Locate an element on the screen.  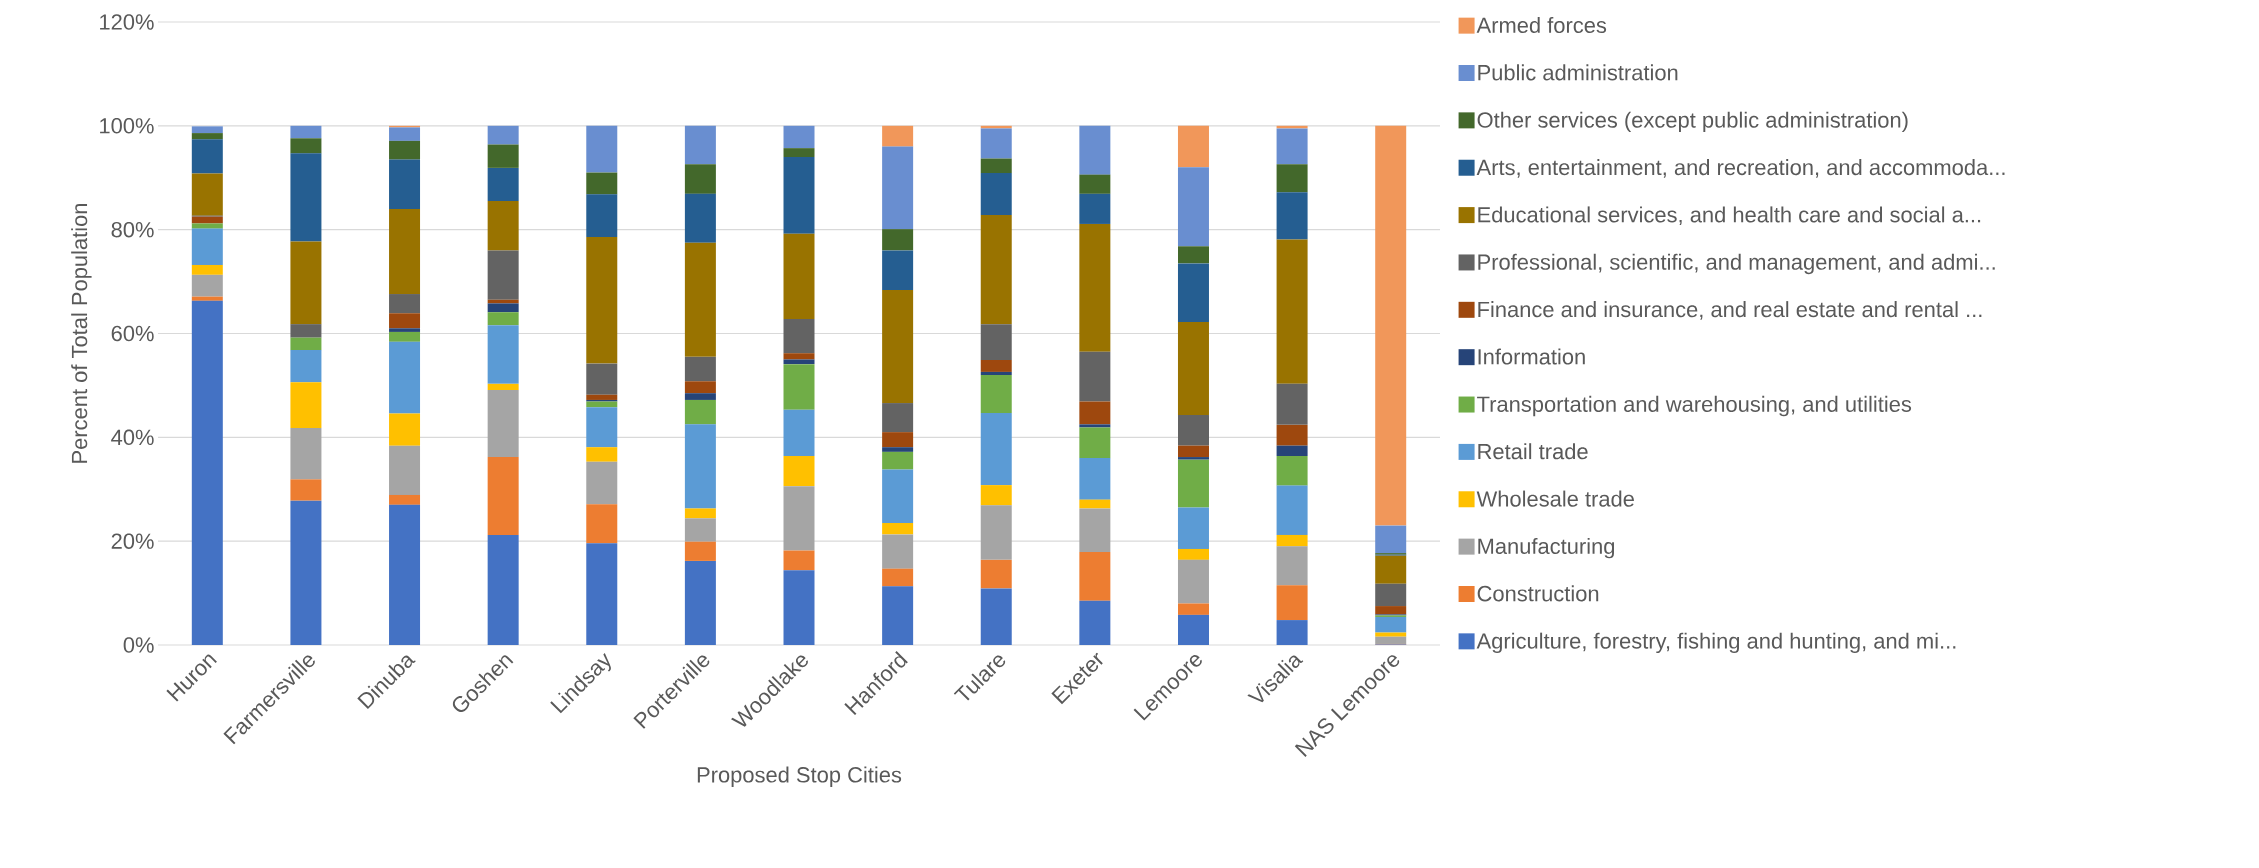
y-tick-label: 40% is located at coordinates (132, 437).